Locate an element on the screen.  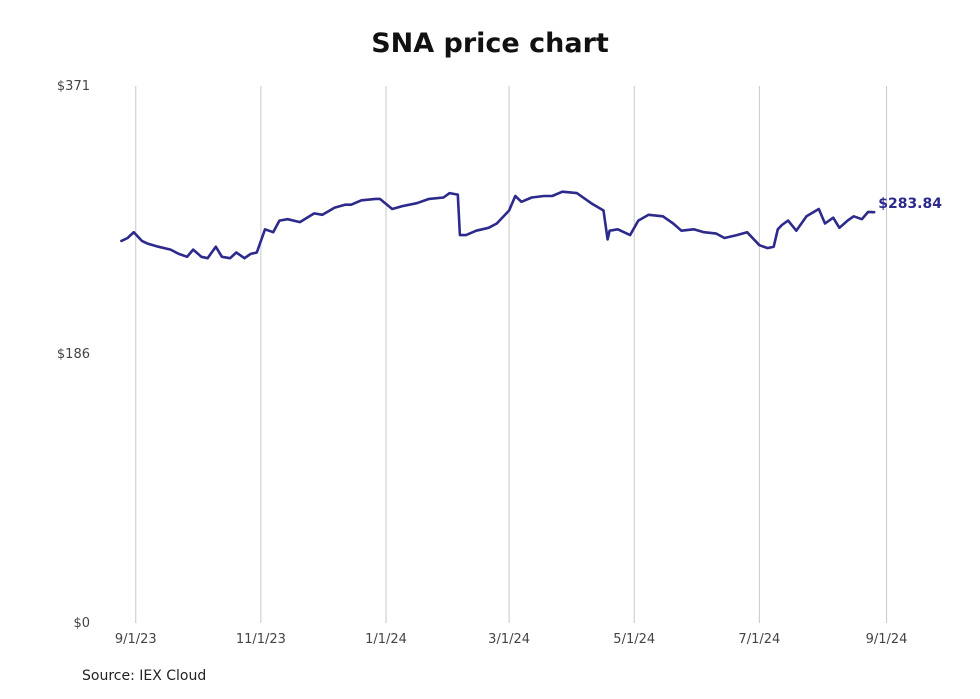
source-note: Source: IEX Cloud is located at coordinates (144, 676).